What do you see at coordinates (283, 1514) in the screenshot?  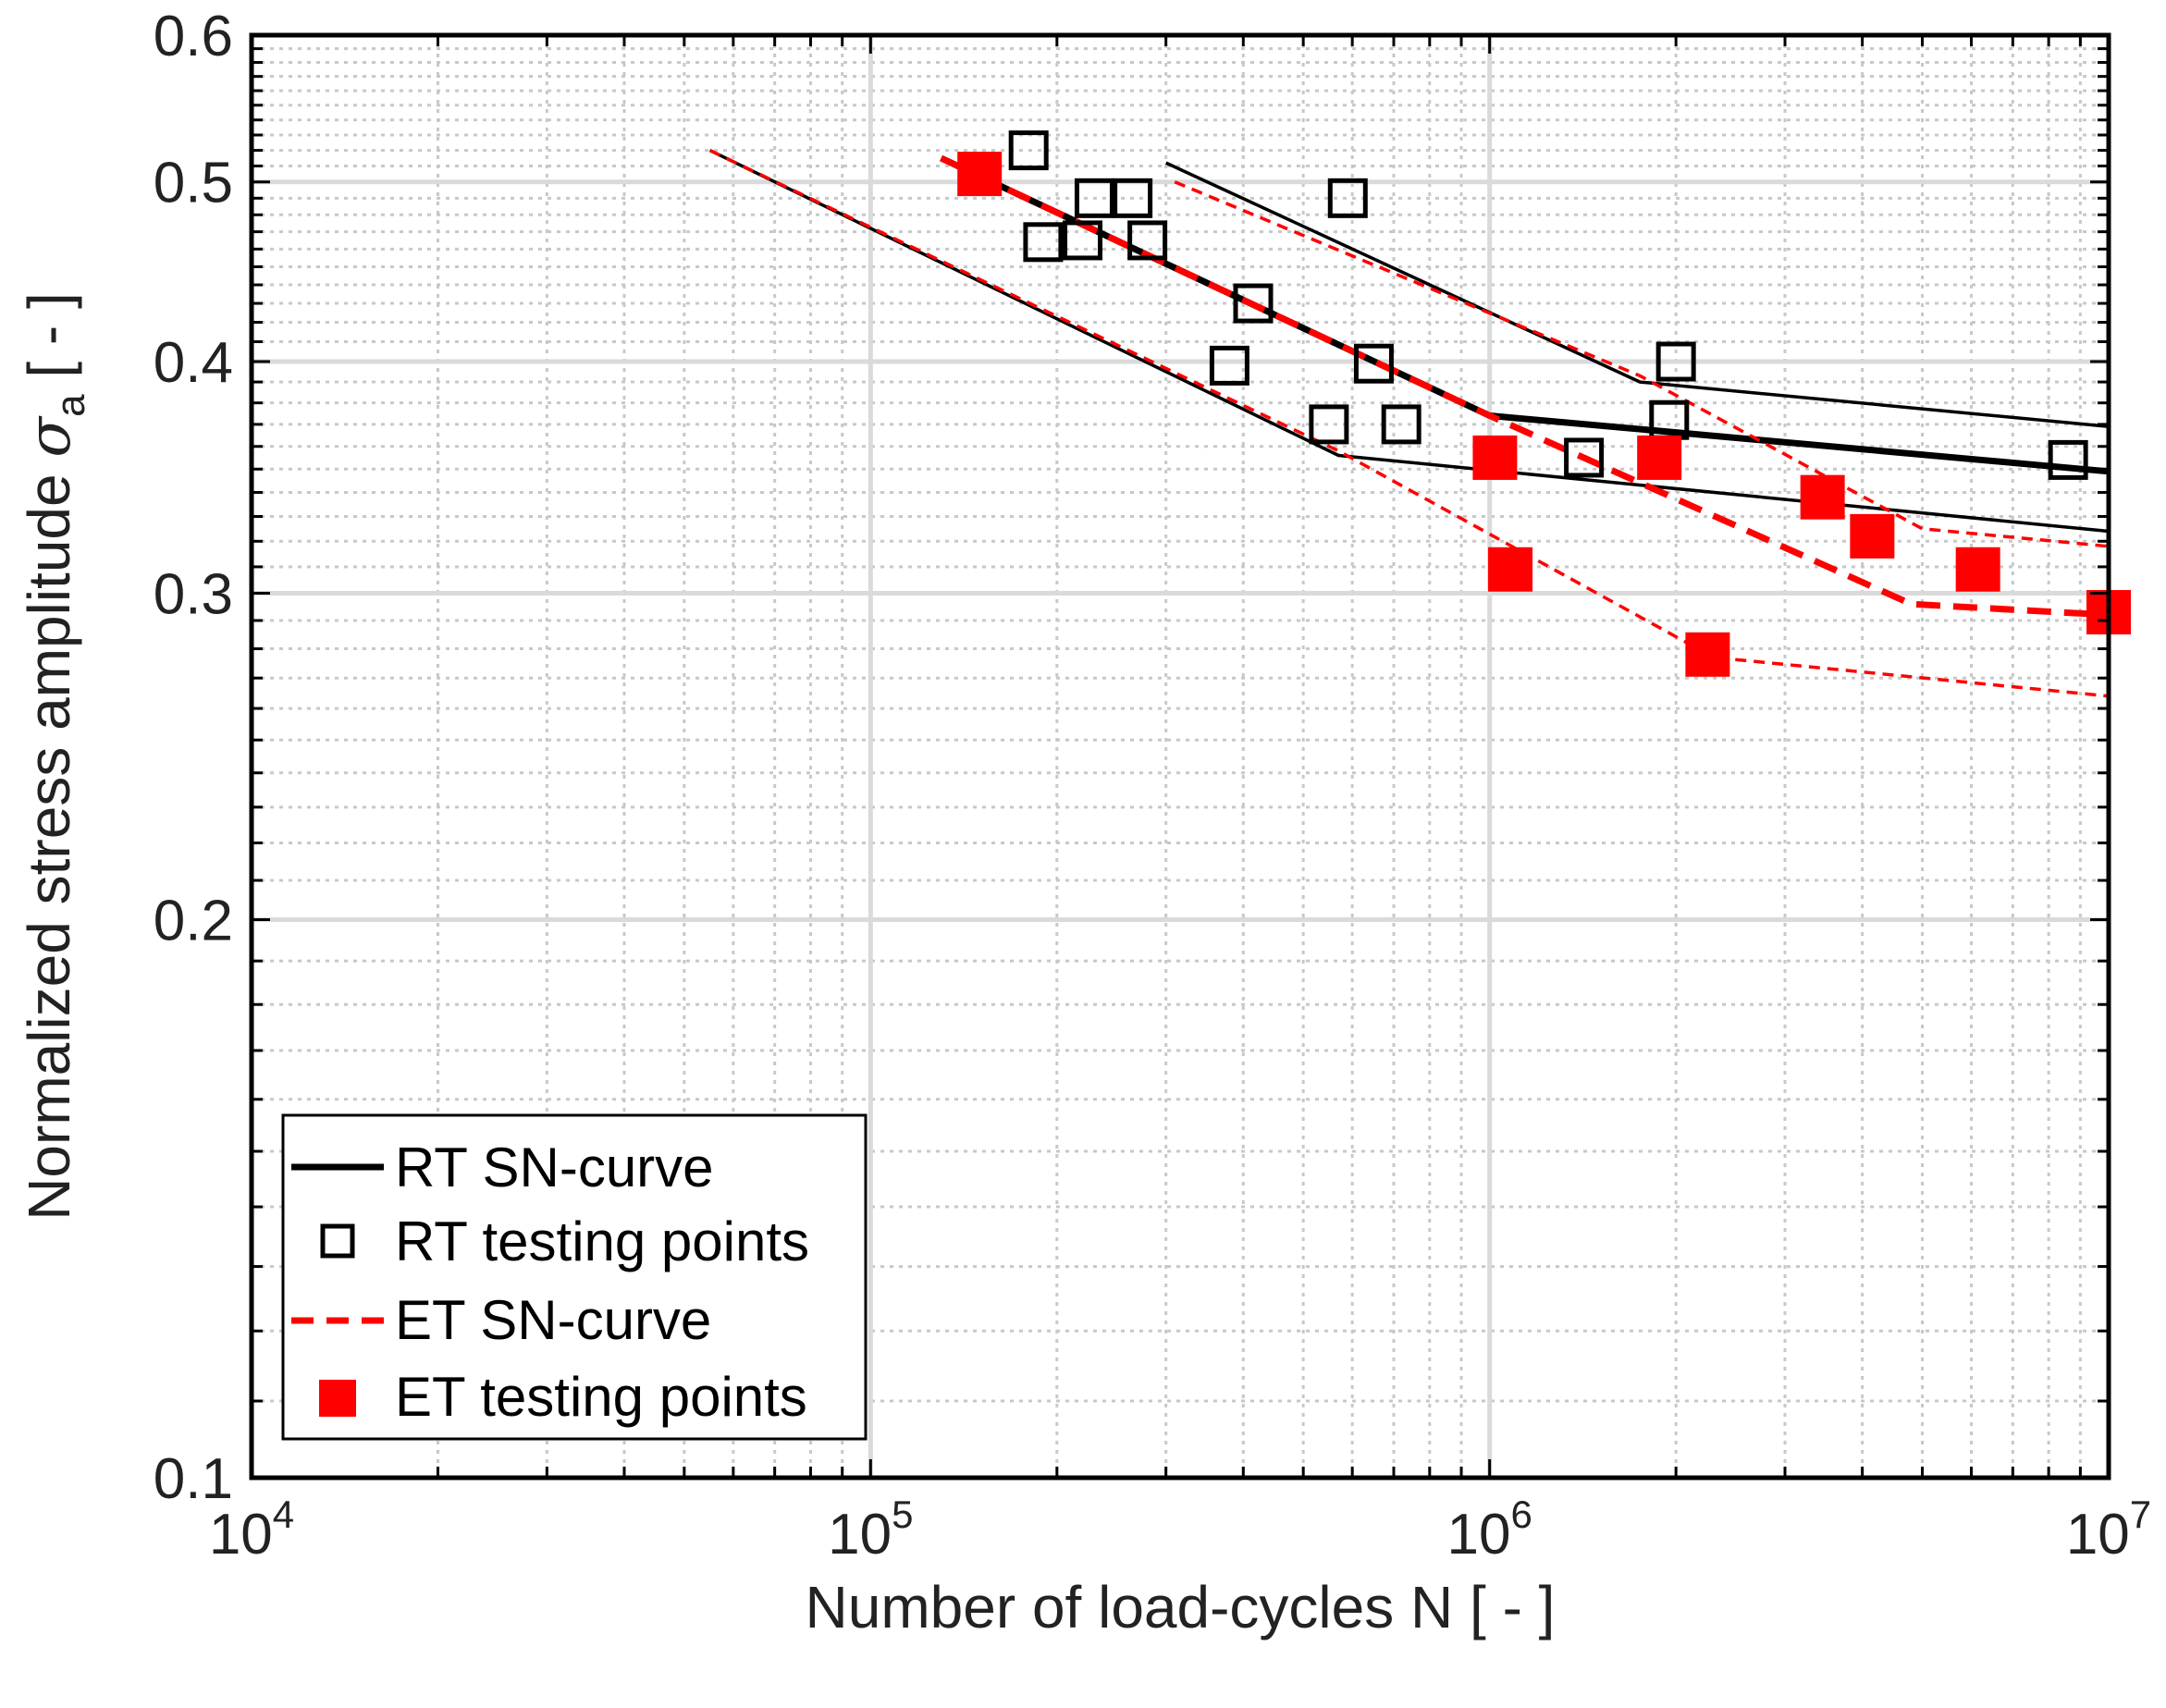 I see `x-tick-exponent: 4` at bounding box center [283, 1514].